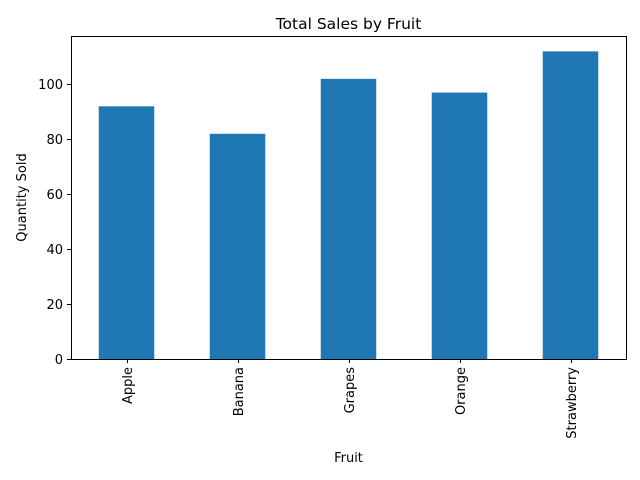  I want to click on x-tick-label-grapes: Grapes, so click(350, 390).